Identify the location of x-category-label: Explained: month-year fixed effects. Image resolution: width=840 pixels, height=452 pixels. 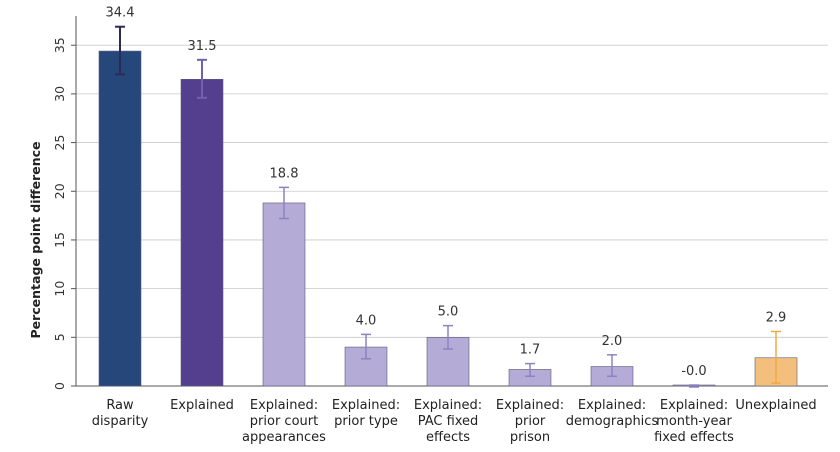
(694, 421).